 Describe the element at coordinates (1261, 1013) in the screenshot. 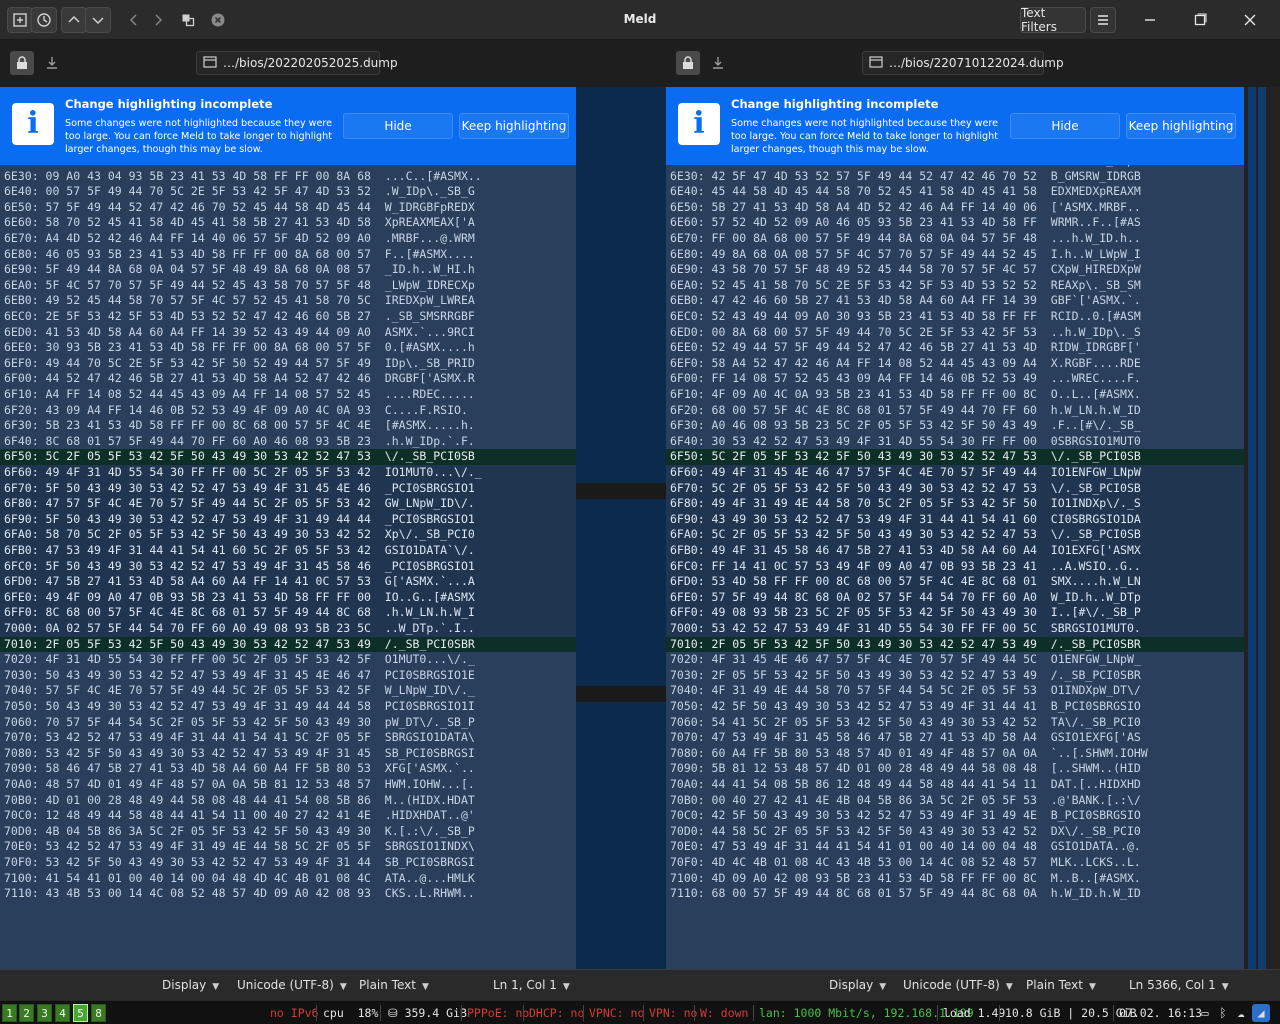

I see `network-manager-icon: ◢` at that location.